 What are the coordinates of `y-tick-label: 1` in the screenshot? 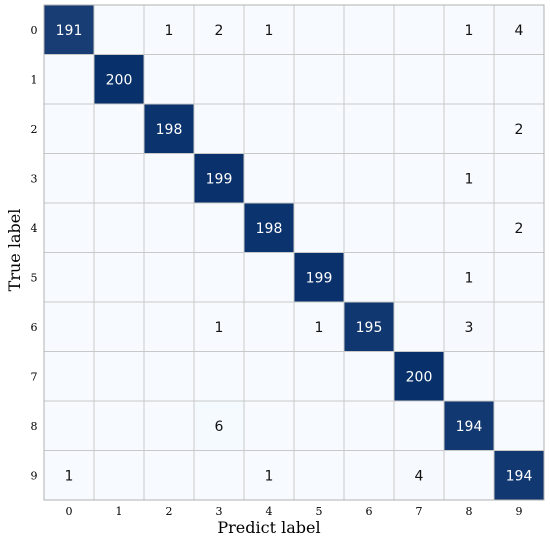 It's located at (34, 79).